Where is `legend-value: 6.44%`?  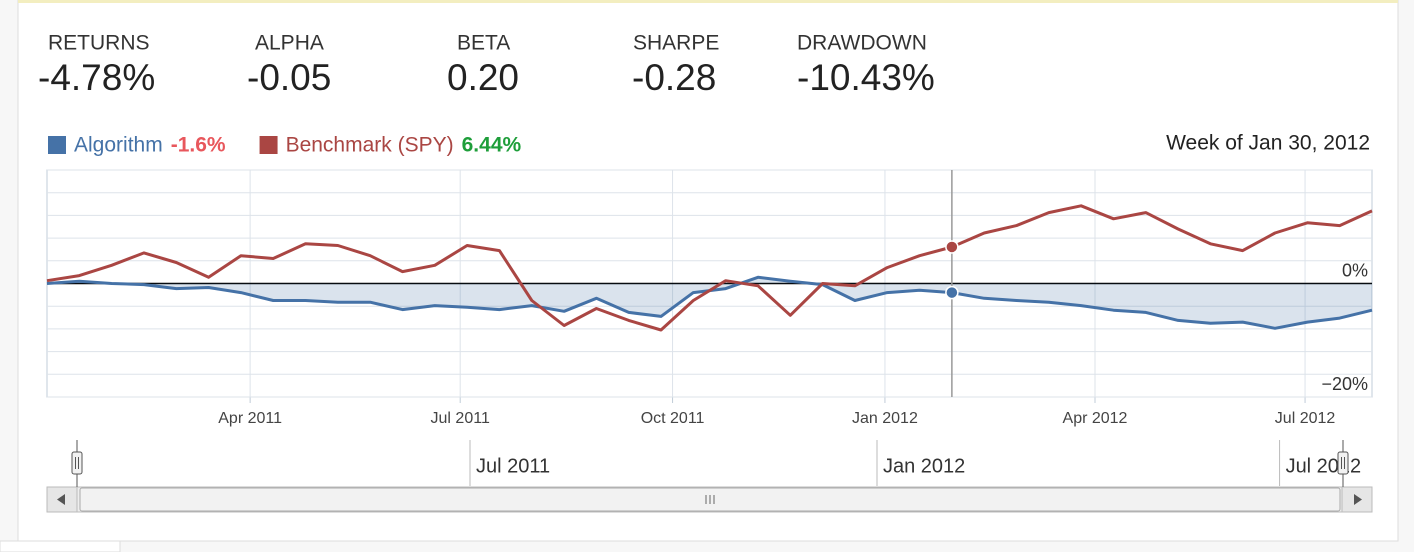
legend-value: 6.44% is located at coordinates (492, 145).